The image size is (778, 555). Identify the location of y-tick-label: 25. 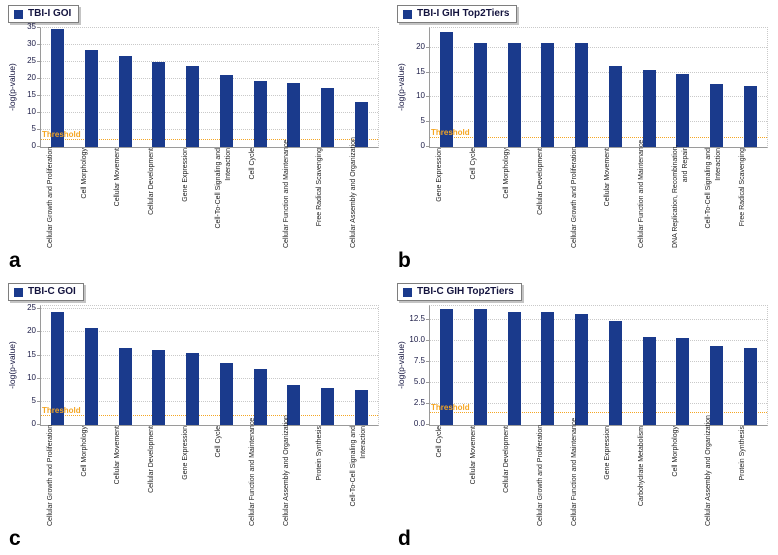
(31, 308).